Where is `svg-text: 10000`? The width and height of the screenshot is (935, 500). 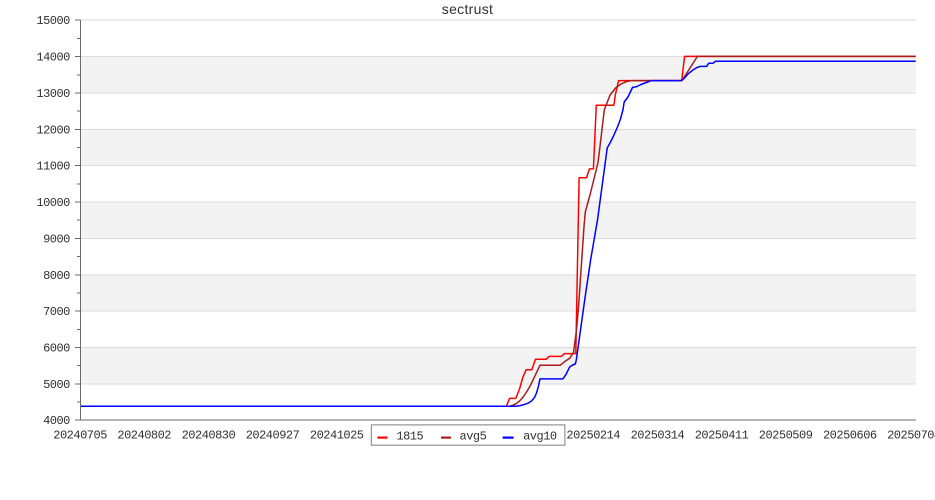
svg-text: 10000 is located at coordinates (53, 203).